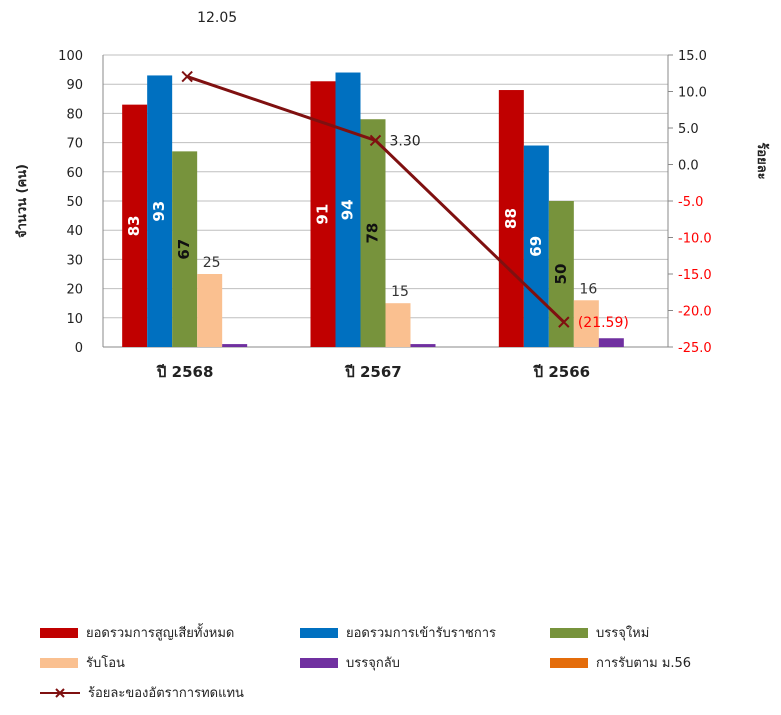  Describe the element at coordinates (762, 160) in the screenshot. I see `right-axis-label: ร้อยละ` at that location.